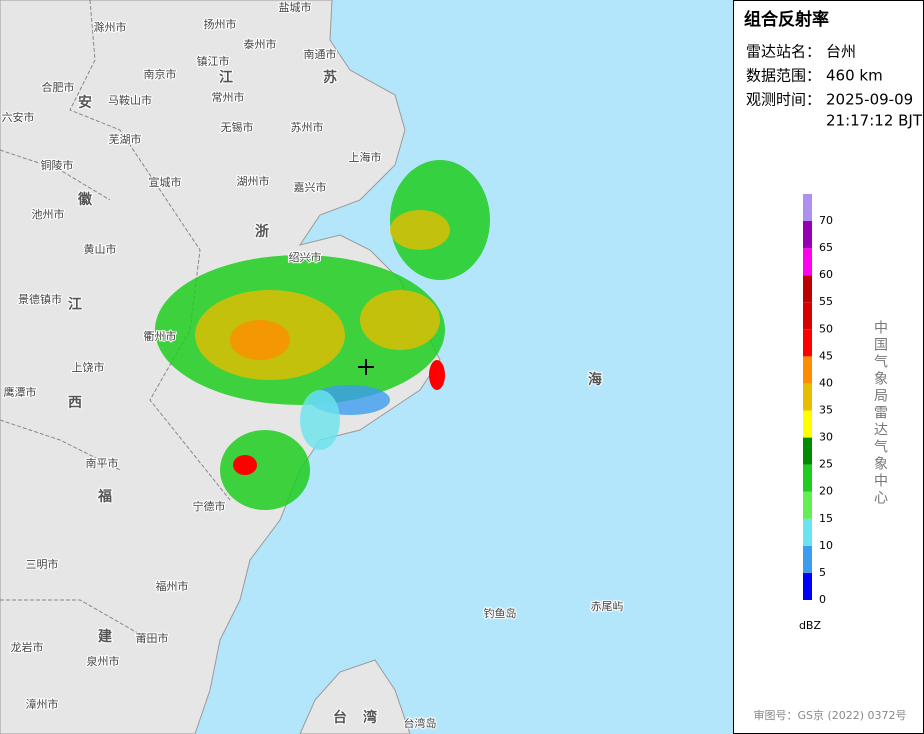 The image size is (924, 734). What do you see at coordinates (841, 52) in the screenshot?
I see `row-value: 台州` at bounding box center [841, 52].